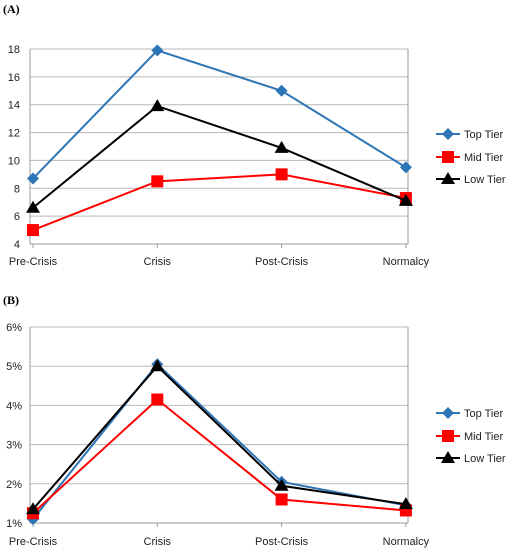 This screenshot has width=525, height=550. I want to click on y-tick-label: 6%, so click(14, 328).